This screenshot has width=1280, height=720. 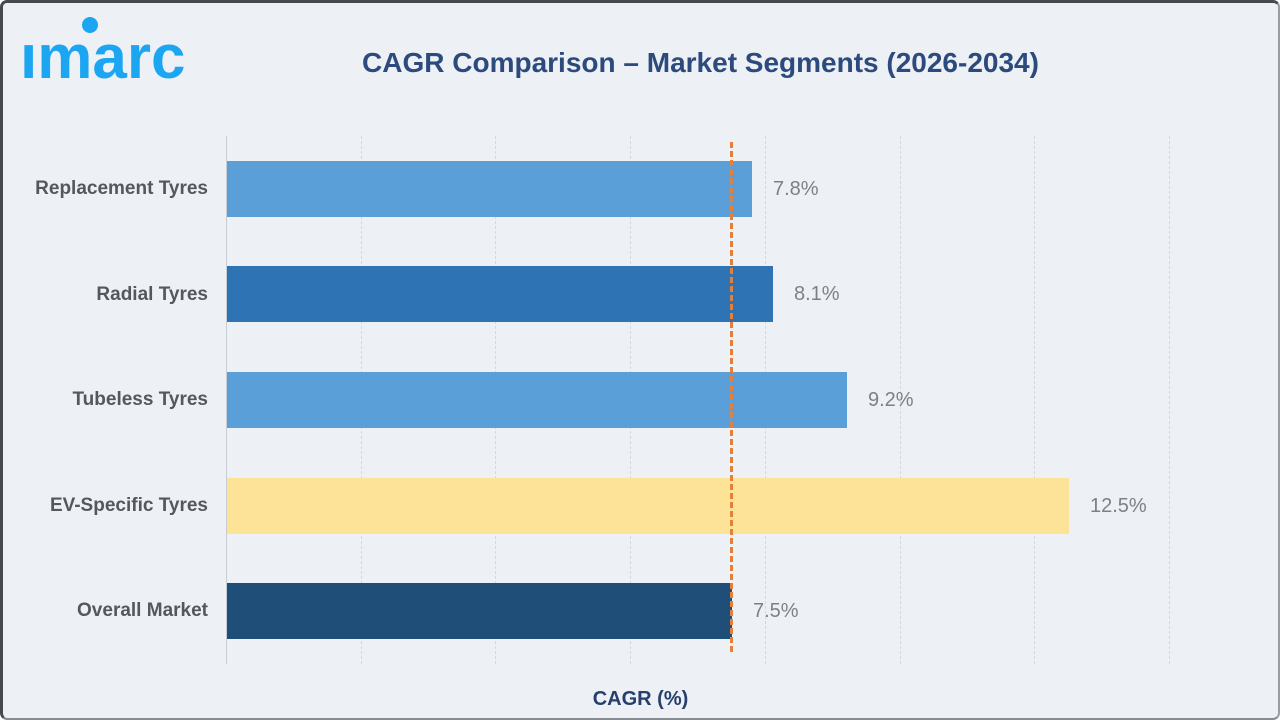 What do you see at coordinates (90, 25) in the screenshot?
I see `imarc-logo-dot-icon` at bounding box center [90, 25].